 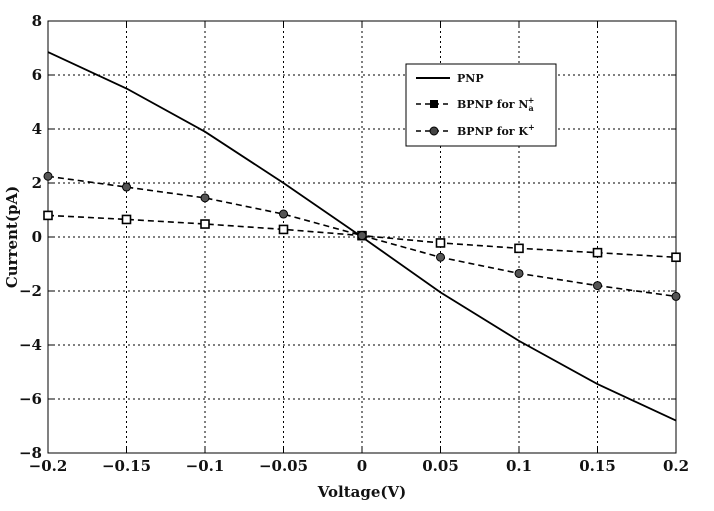 I want to click on legend-label-bpnp-na-base: BPNP for N, so click(x=492, y=104).